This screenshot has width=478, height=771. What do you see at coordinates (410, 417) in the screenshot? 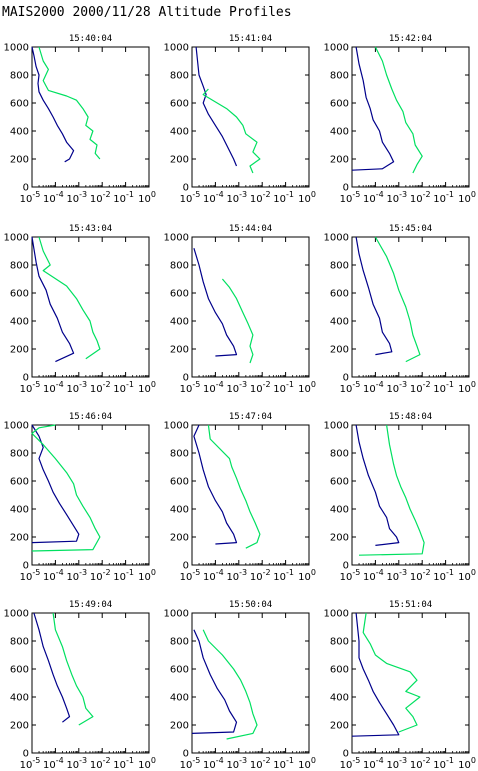
I see `panel-title: 15:48:04` at bounding box center [410, 417].